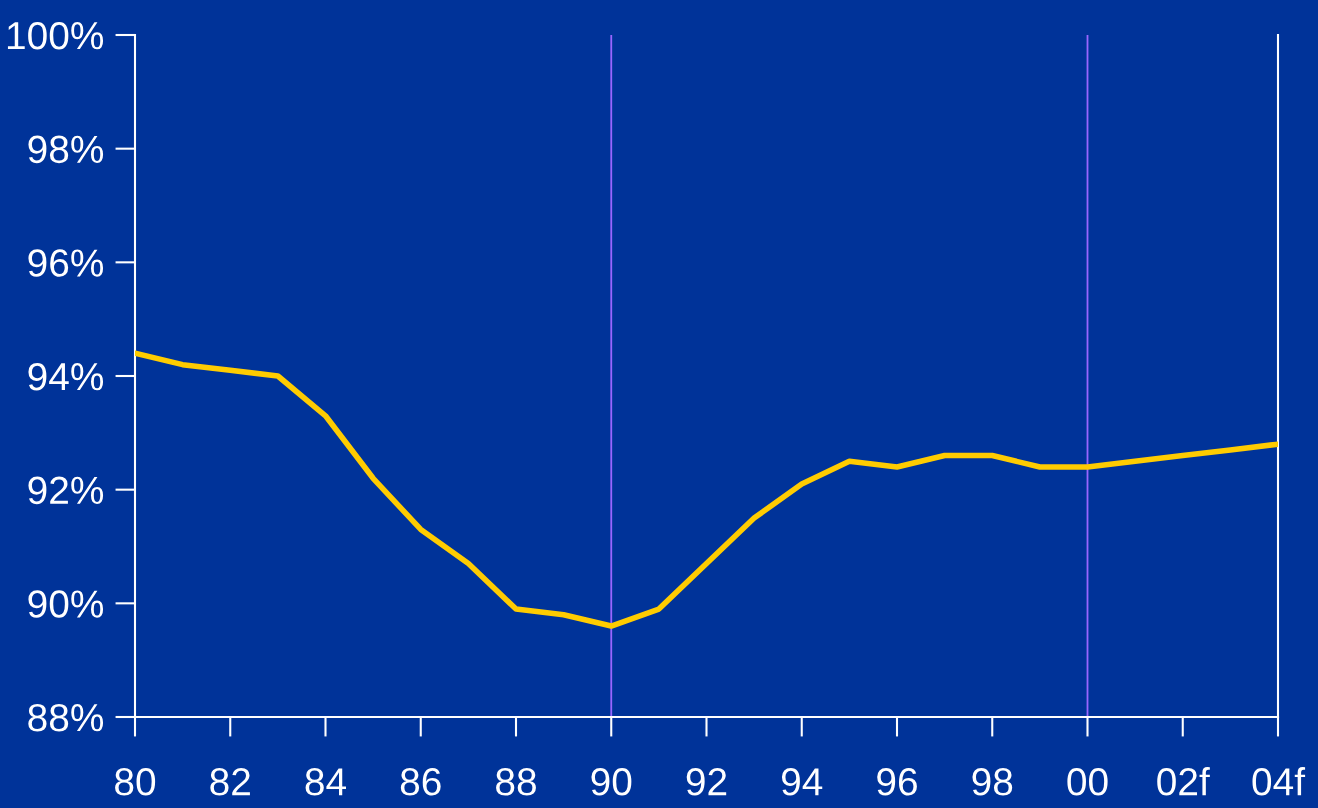 The image size is (1318, 808). Describe the element at coordinates (66, 376) in the screenshot. I see `y-tick-label: 94%` at that location.